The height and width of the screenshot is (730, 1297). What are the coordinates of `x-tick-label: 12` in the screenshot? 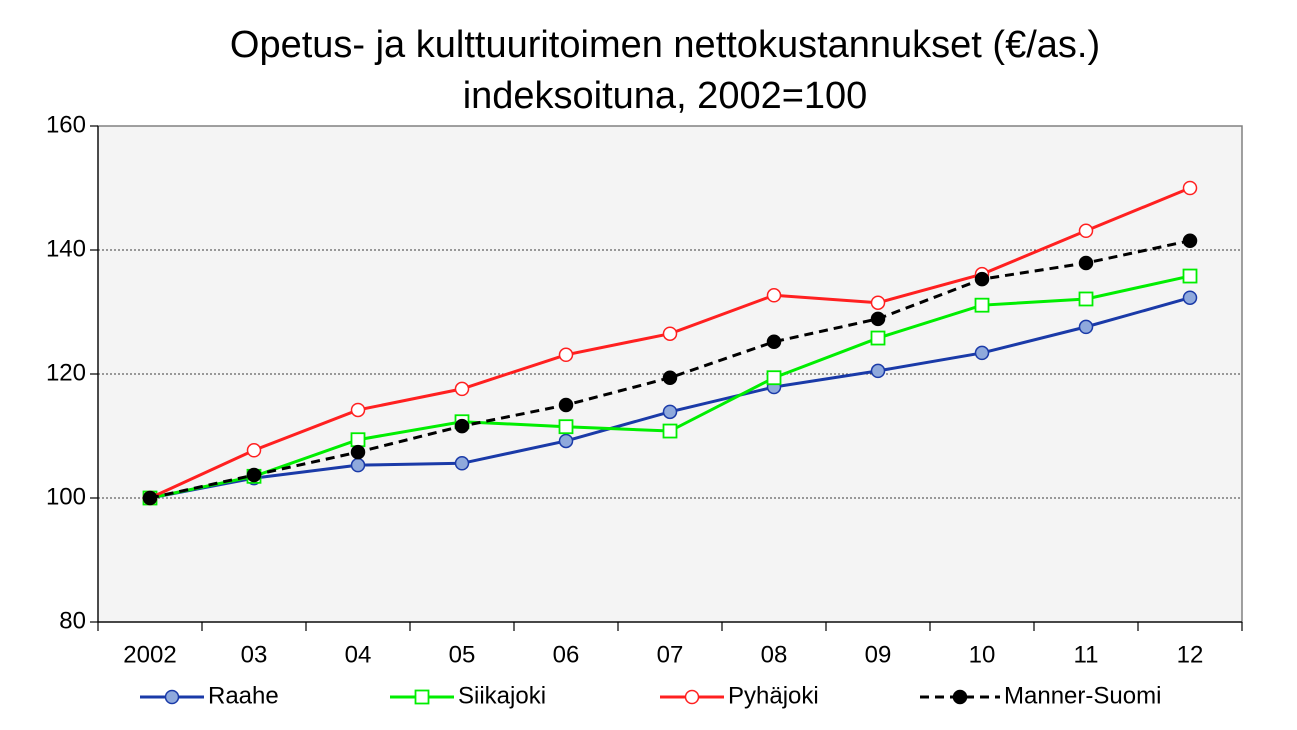 It's located at (1190, 654).